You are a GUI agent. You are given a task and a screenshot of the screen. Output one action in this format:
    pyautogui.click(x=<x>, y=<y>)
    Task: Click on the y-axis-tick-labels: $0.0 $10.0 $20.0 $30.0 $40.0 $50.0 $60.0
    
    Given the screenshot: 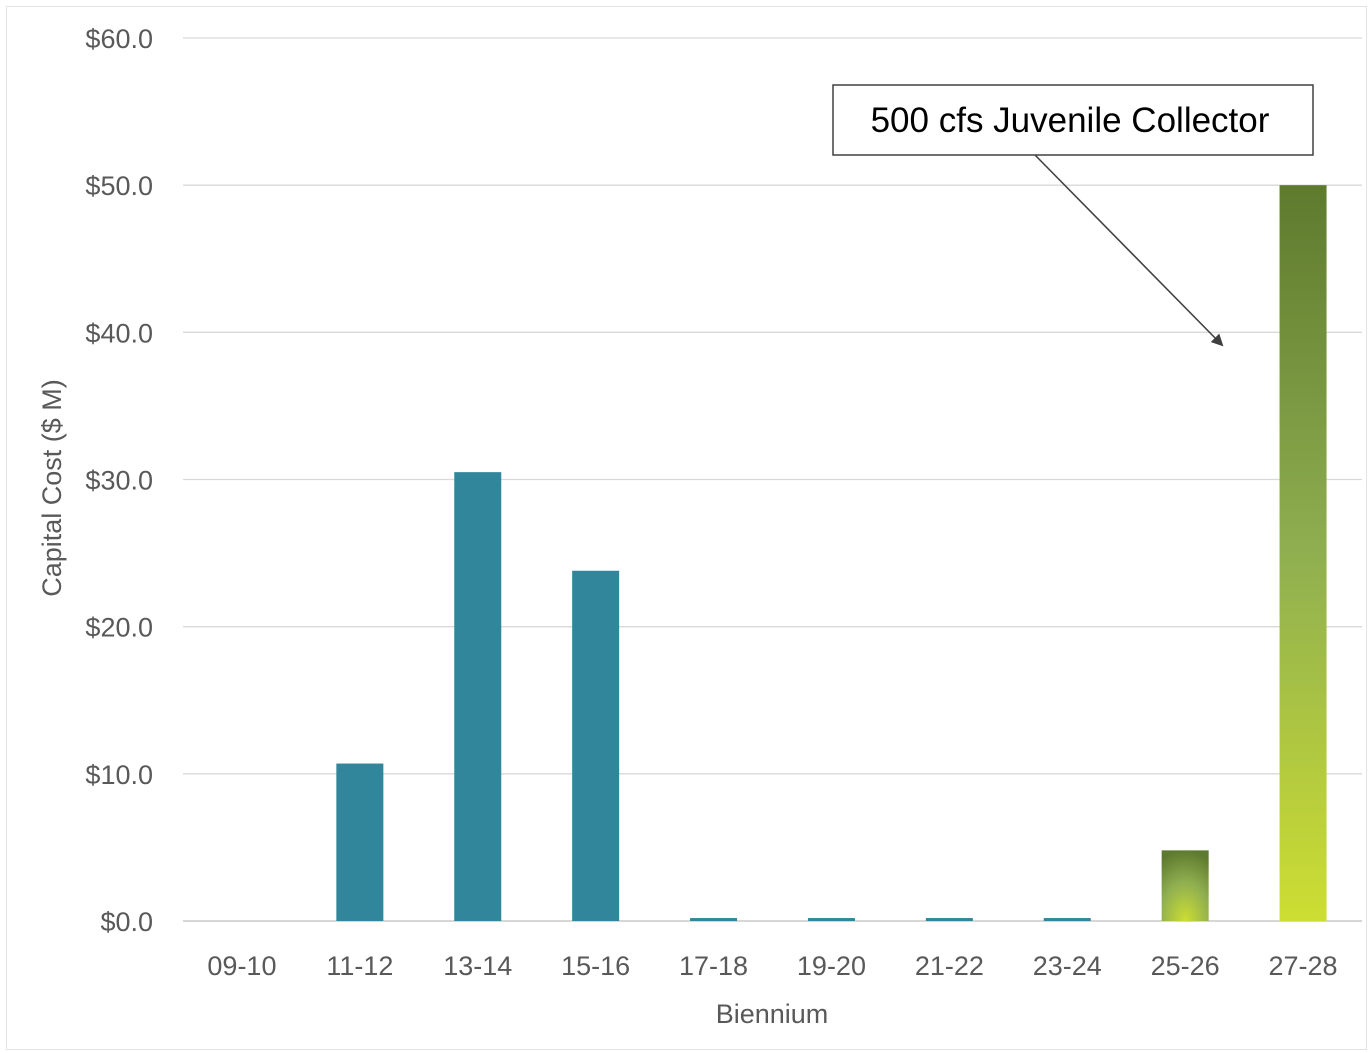 What is the action you would take?
    pyautogui.click(x=119, y=480)
    